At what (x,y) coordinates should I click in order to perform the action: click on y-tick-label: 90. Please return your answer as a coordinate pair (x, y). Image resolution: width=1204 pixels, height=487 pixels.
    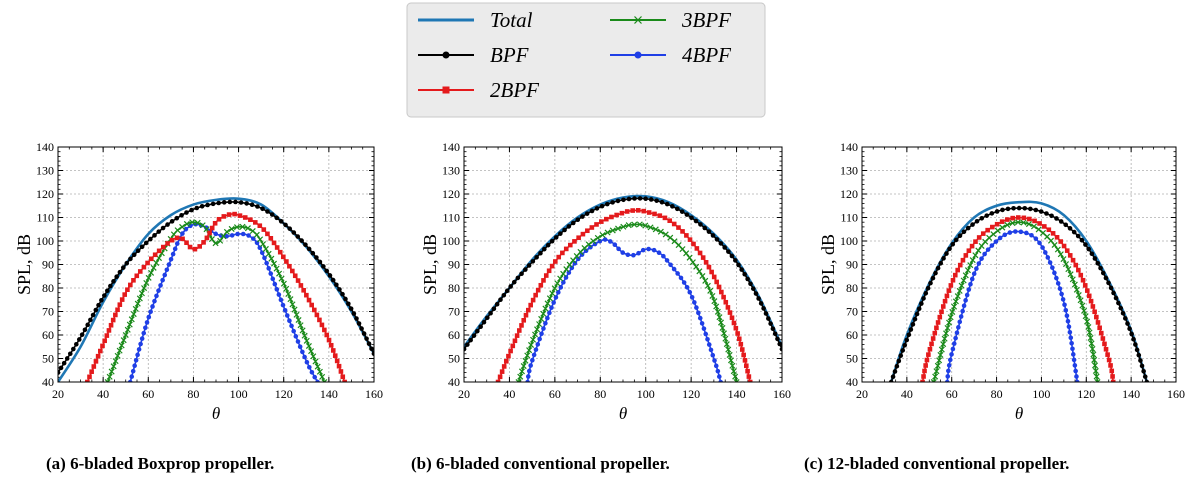
    Looking at the image, I should click on (48, 265).